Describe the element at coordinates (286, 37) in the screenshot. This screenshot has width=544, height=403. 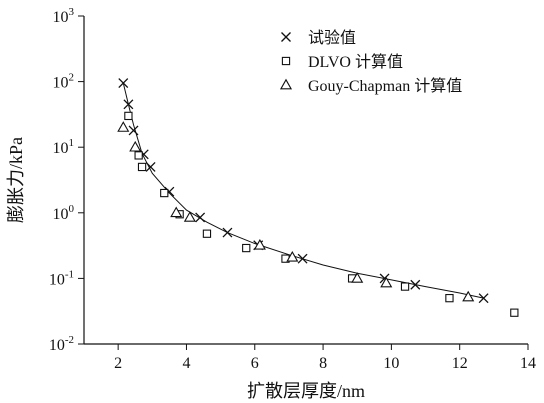
I see `legend-marker-x` at that location.